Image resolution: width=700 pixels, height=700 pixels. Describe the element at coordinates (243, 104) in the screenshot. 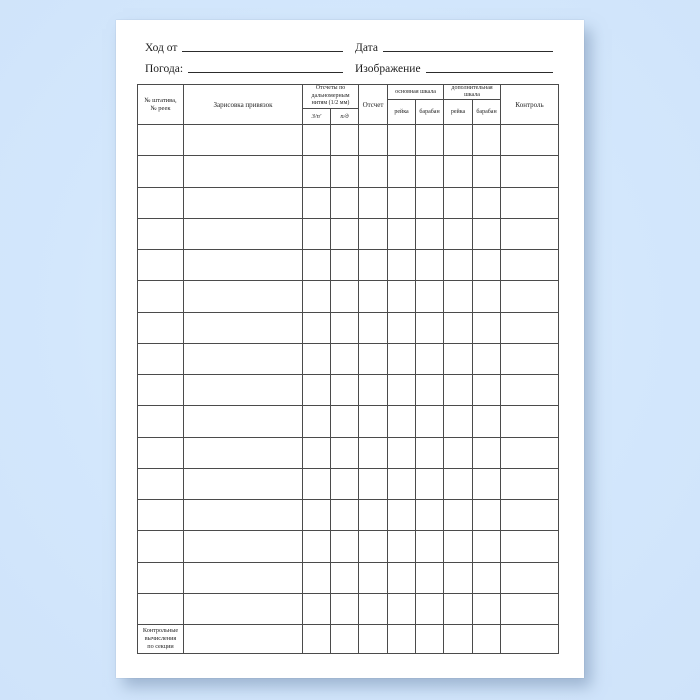

I see `col-header-sketch: Зарисовка привязок` at that location.